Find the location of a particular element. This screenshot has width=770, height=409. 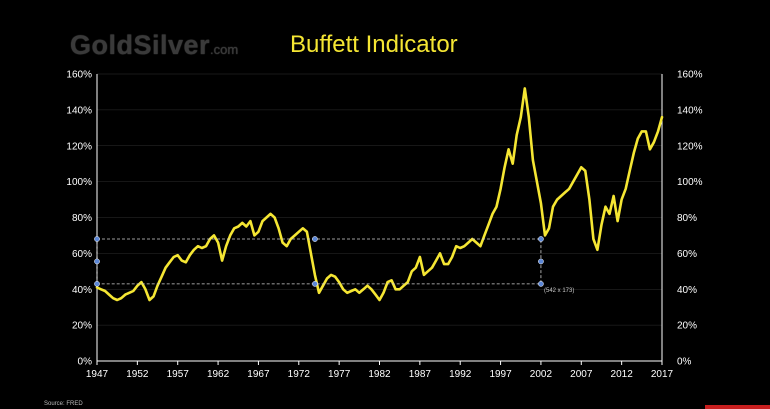

y-tick-label-right: 100% is located at coordinates (690, 182).